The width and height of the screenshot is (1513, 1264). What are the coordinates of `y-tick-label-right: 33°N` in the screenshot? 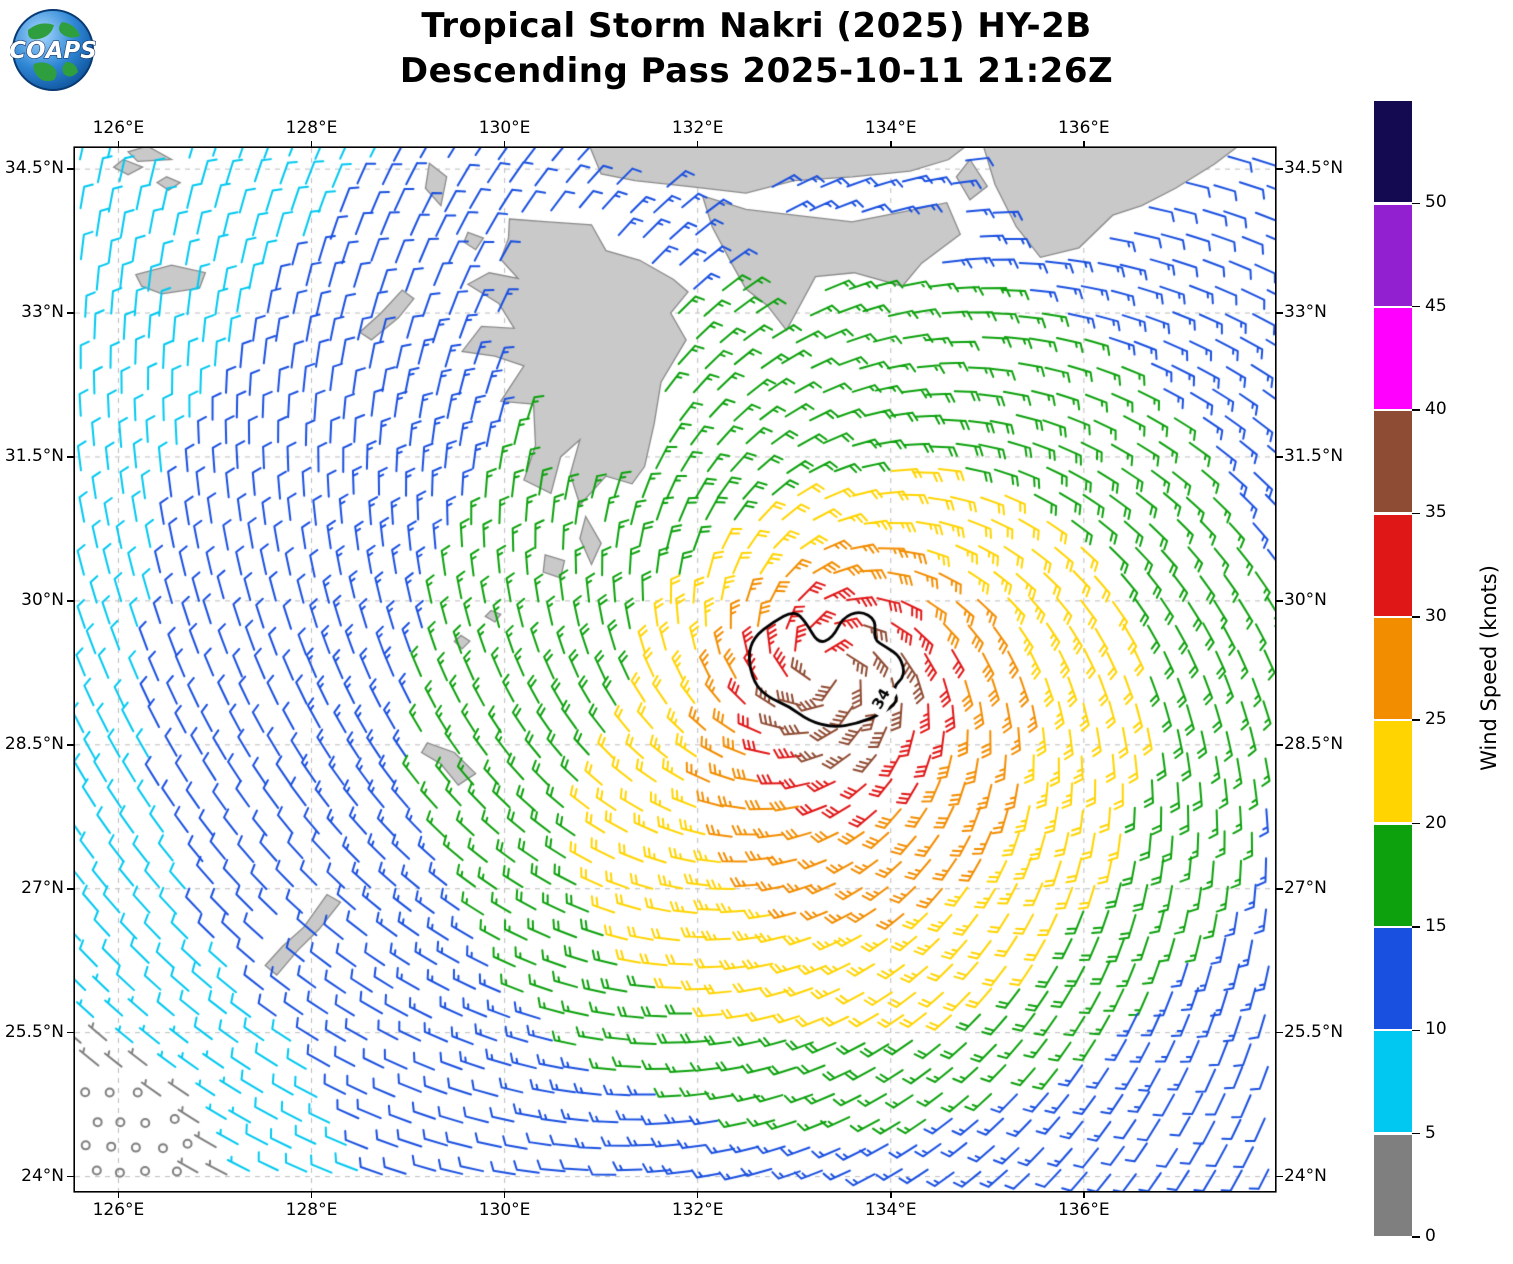 It's located at (1305, 312).